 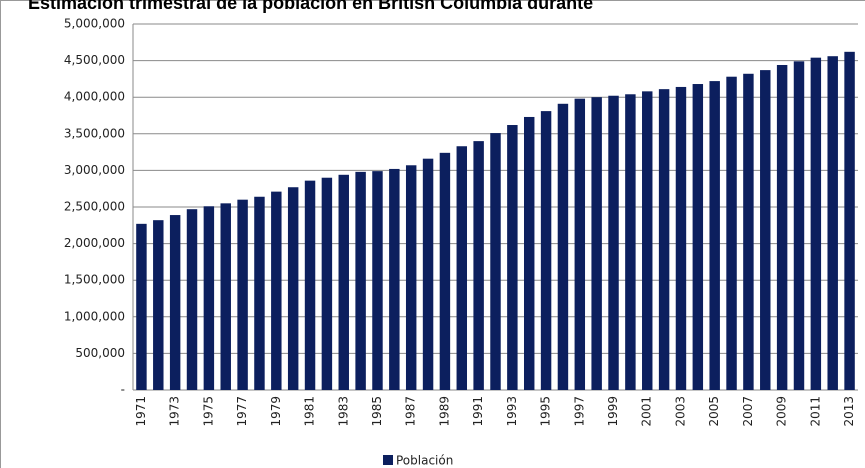 What do you see at coordinates (141, 411) in the screenshot?
I see `x-tick-label: 1971` at bounding box center [141, 411].